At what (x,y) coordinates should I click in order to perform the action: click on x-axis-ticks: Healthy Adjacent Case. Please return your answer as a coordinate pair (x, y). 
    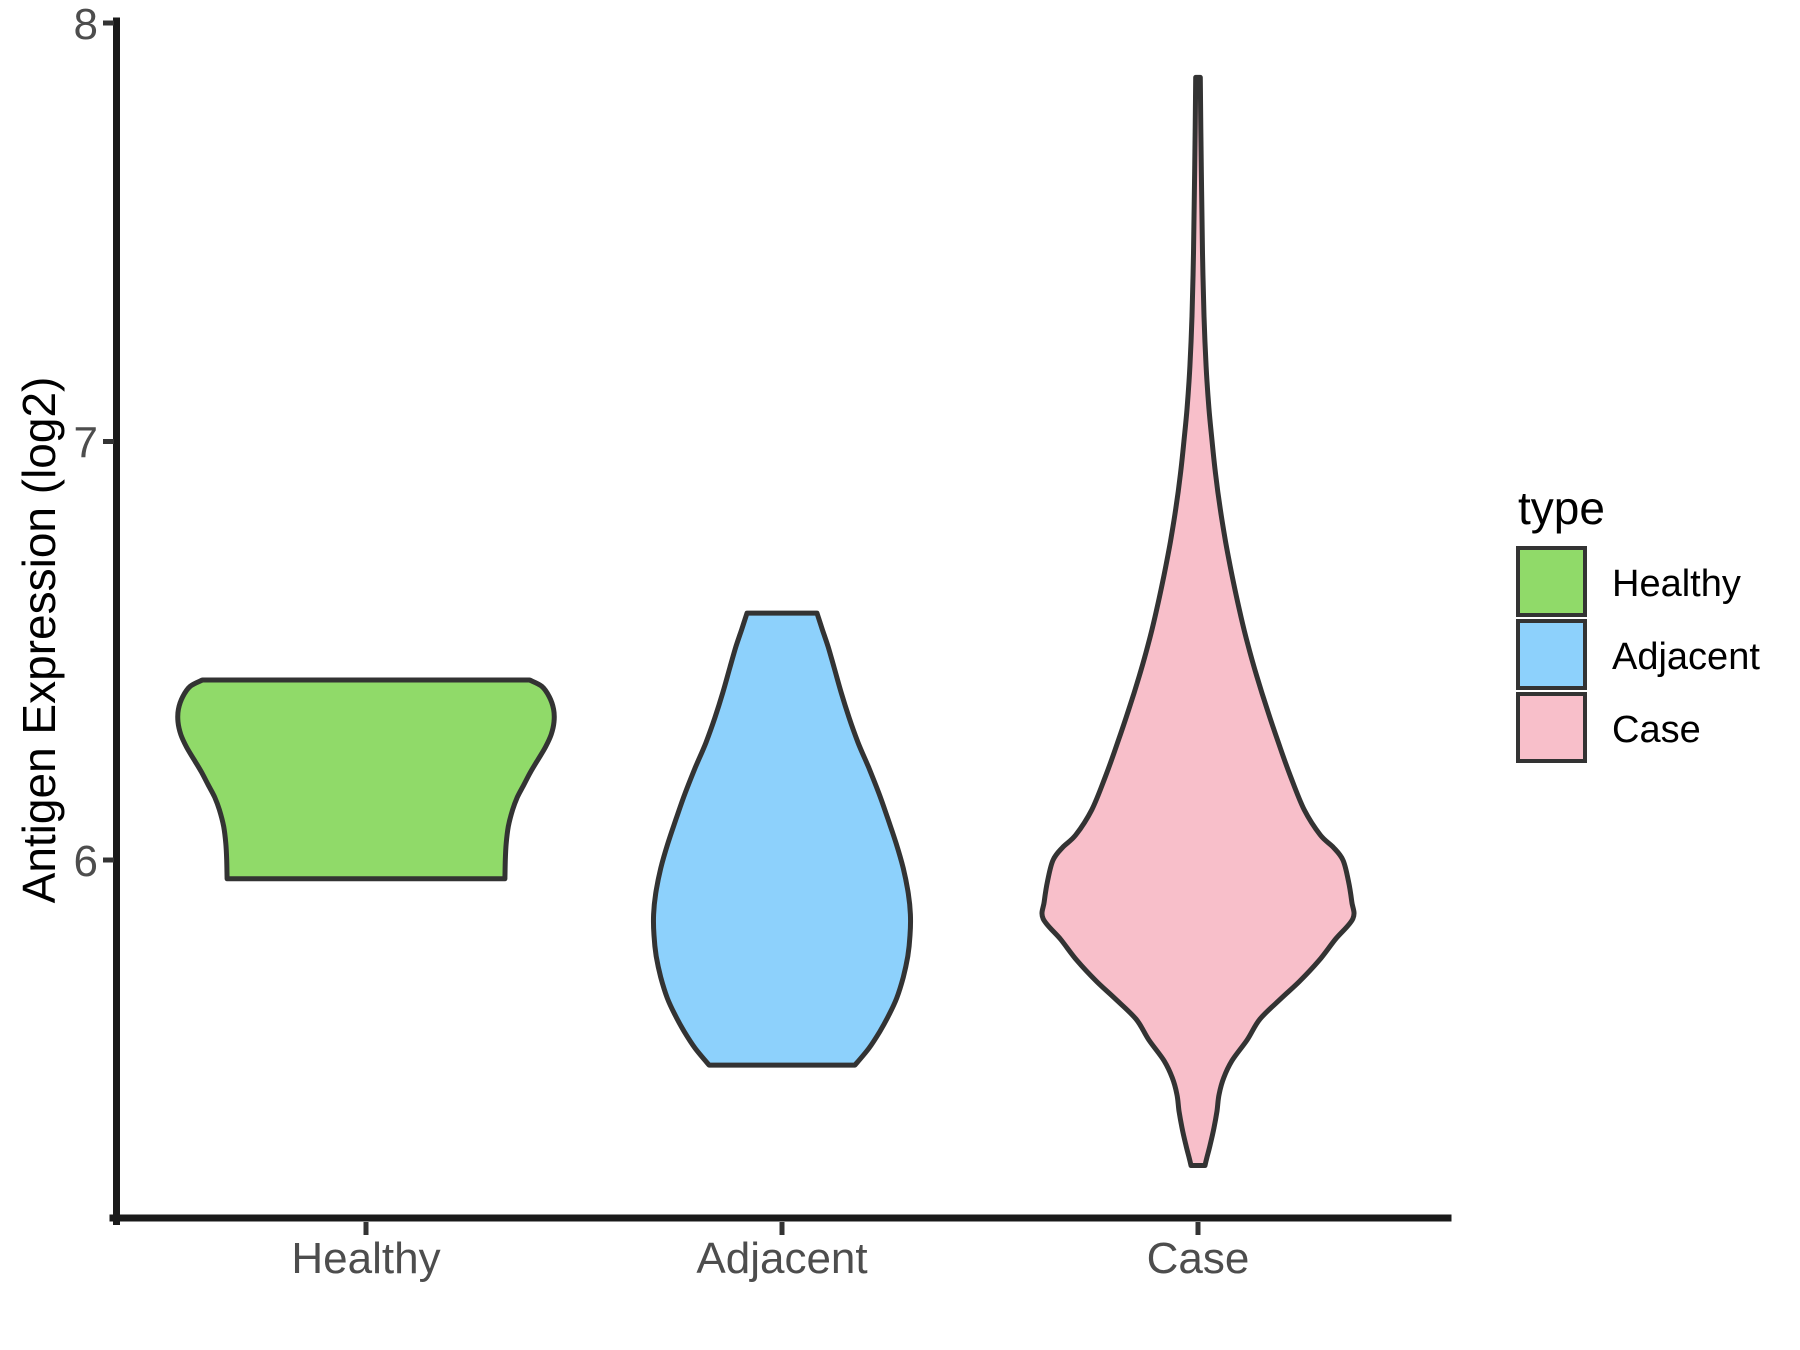
    Looking at the image, I should click on (770, 1252).